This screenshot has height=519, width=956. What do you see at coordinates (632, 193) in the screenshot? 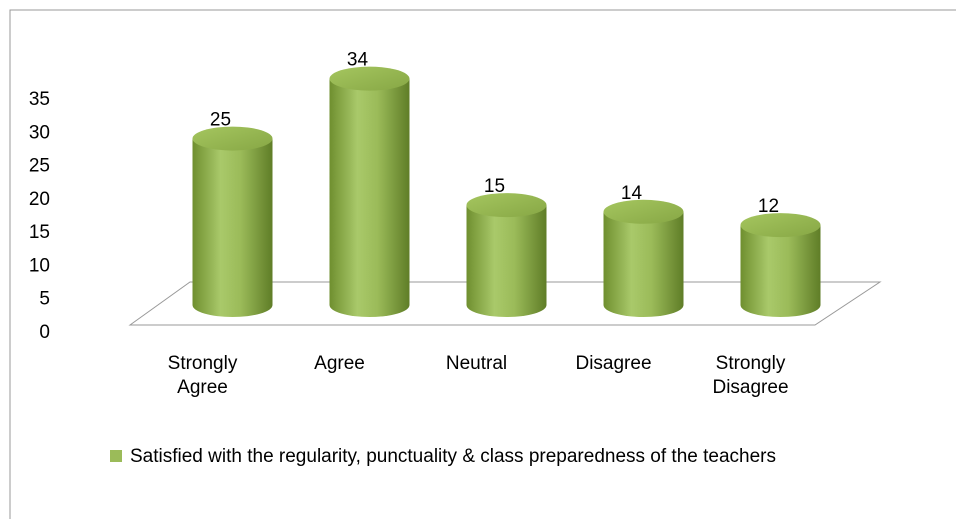
I see `data-label: 14` at bounding box center [632, 193].